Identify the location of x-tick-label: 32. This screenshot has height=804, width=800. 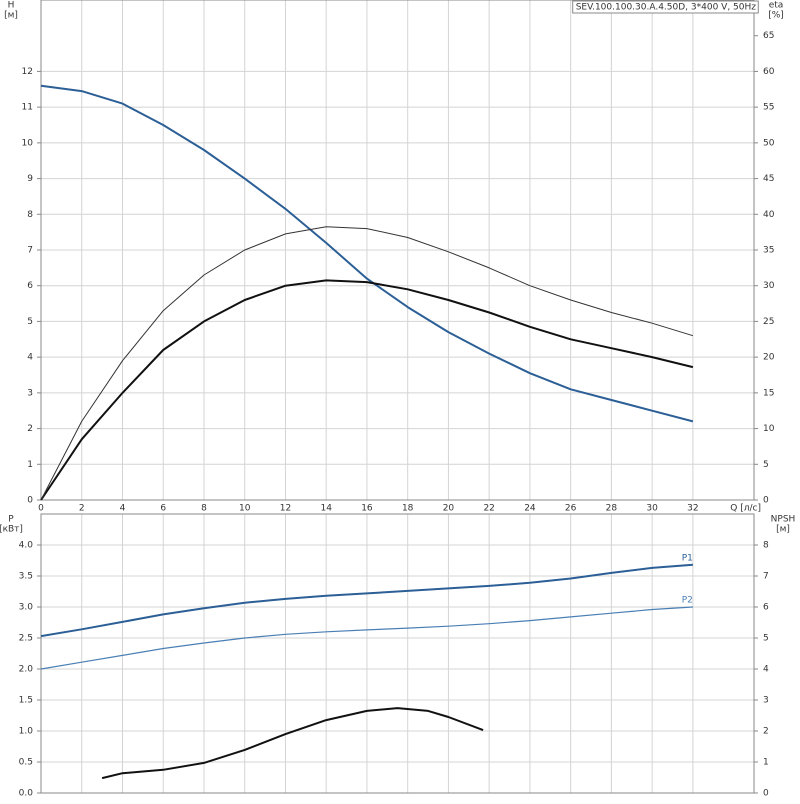
(692, 509).